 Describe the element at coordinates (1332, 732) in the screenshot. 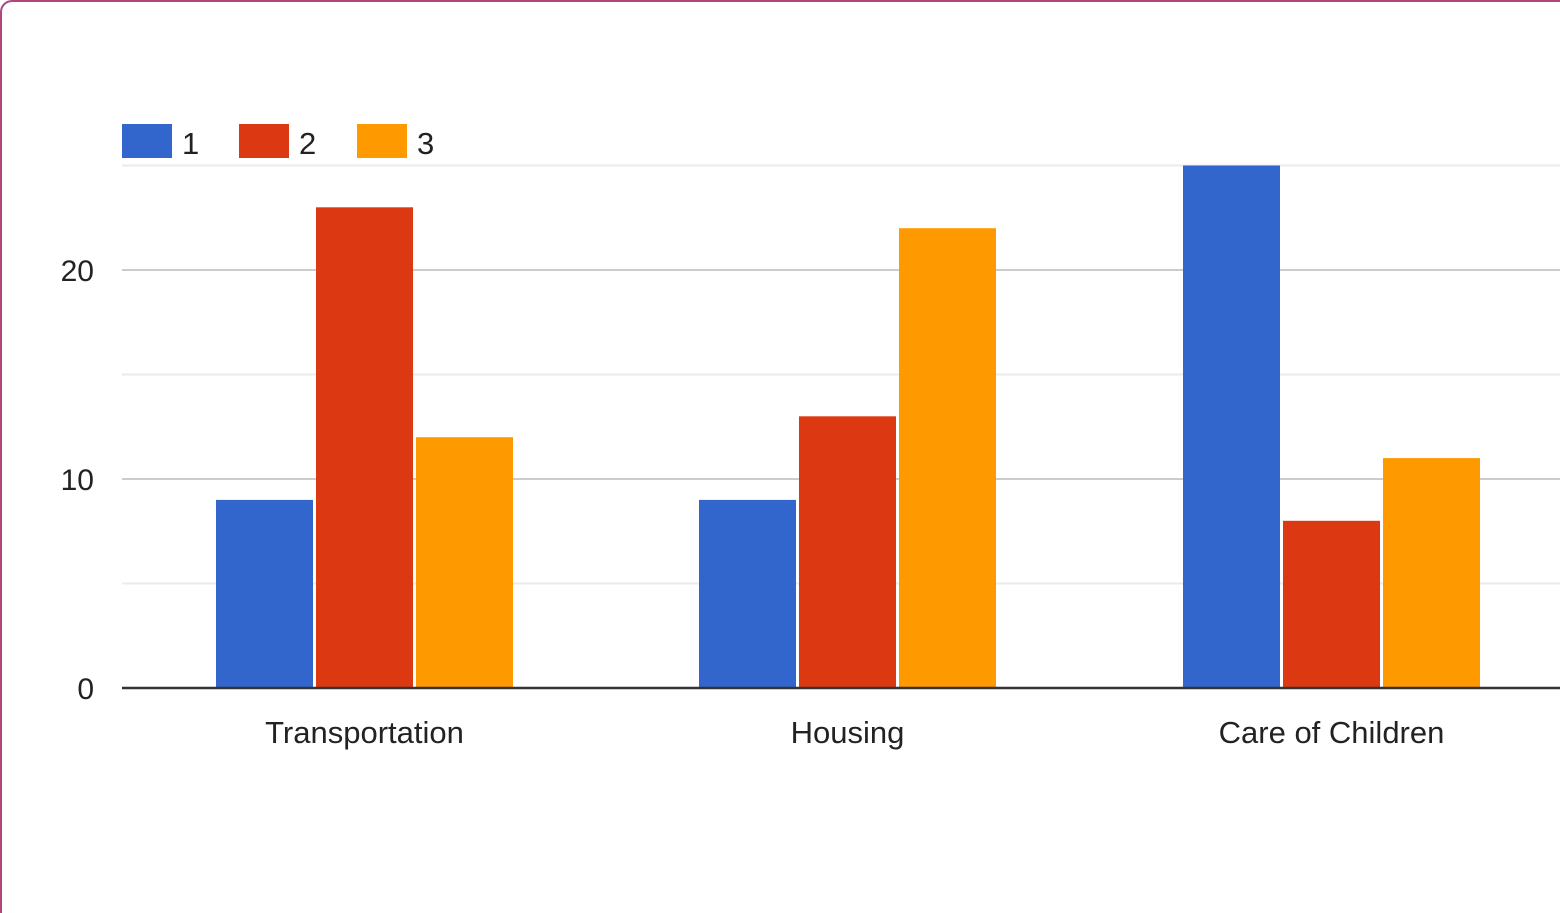

I see `x-category-label: Care of Children` at that location.